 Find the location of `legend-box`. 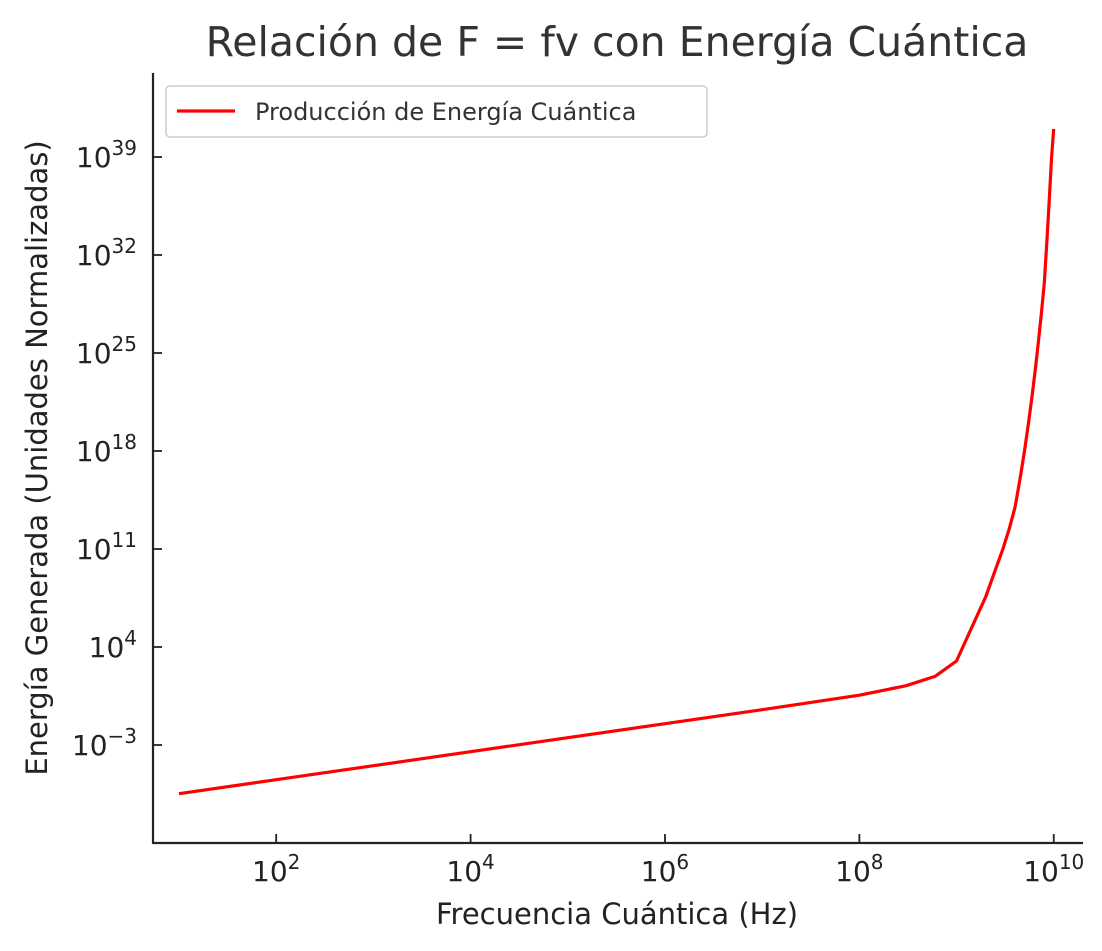

legend-box is located at coordinates (436, 111).